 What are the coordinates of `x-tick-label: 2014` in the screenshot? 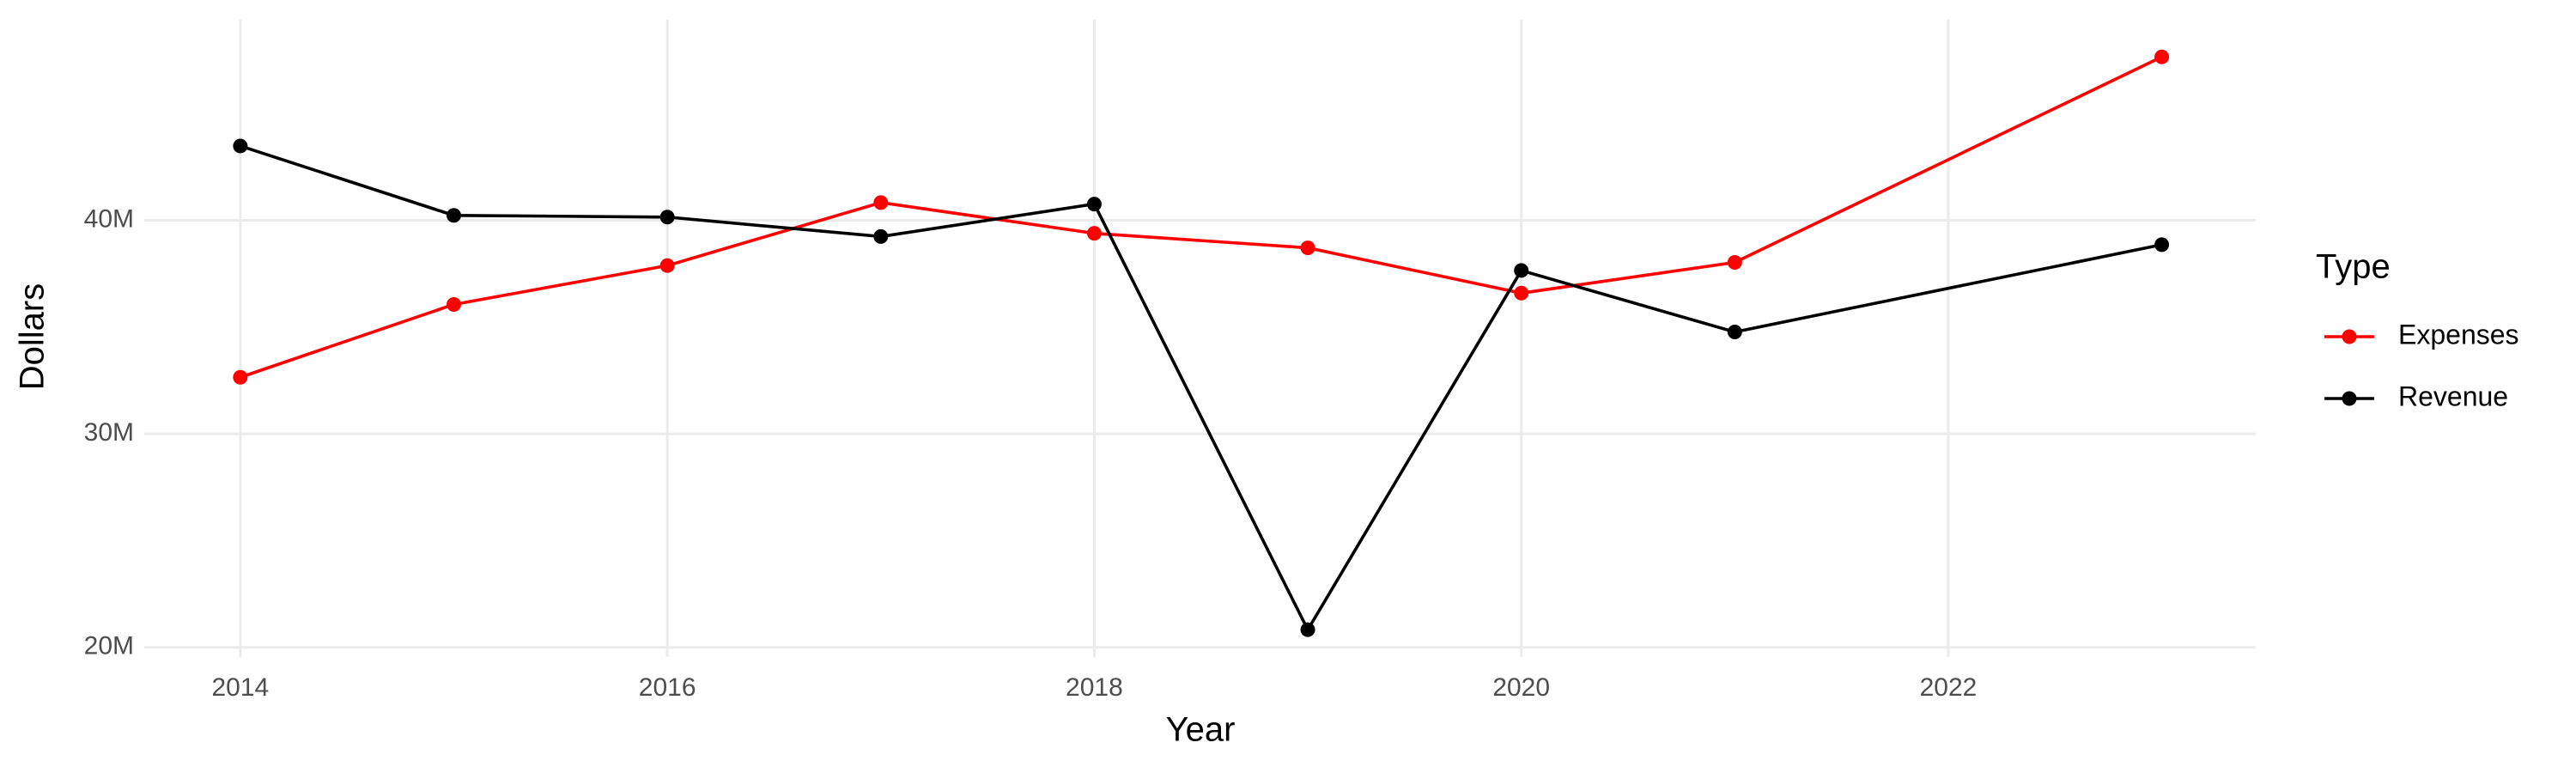 It's located at (241, 687).